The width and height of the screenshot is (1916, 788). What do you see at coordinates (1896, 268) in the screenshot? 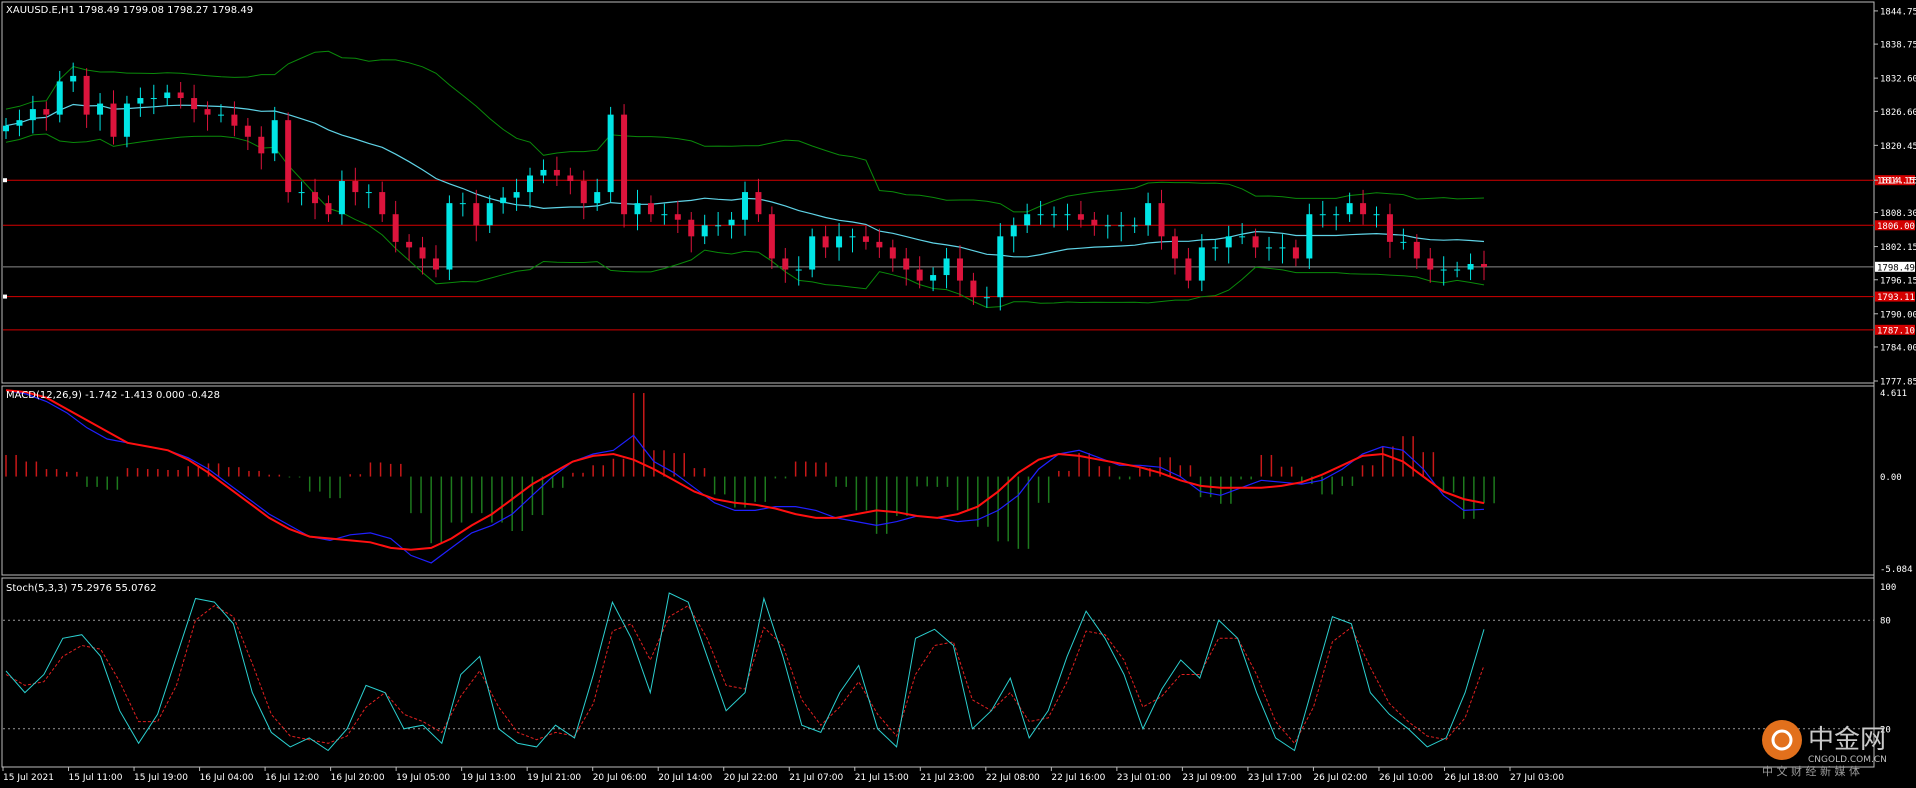
I see `current-price-label: 1798.49` at bounding box center [1896, 268].